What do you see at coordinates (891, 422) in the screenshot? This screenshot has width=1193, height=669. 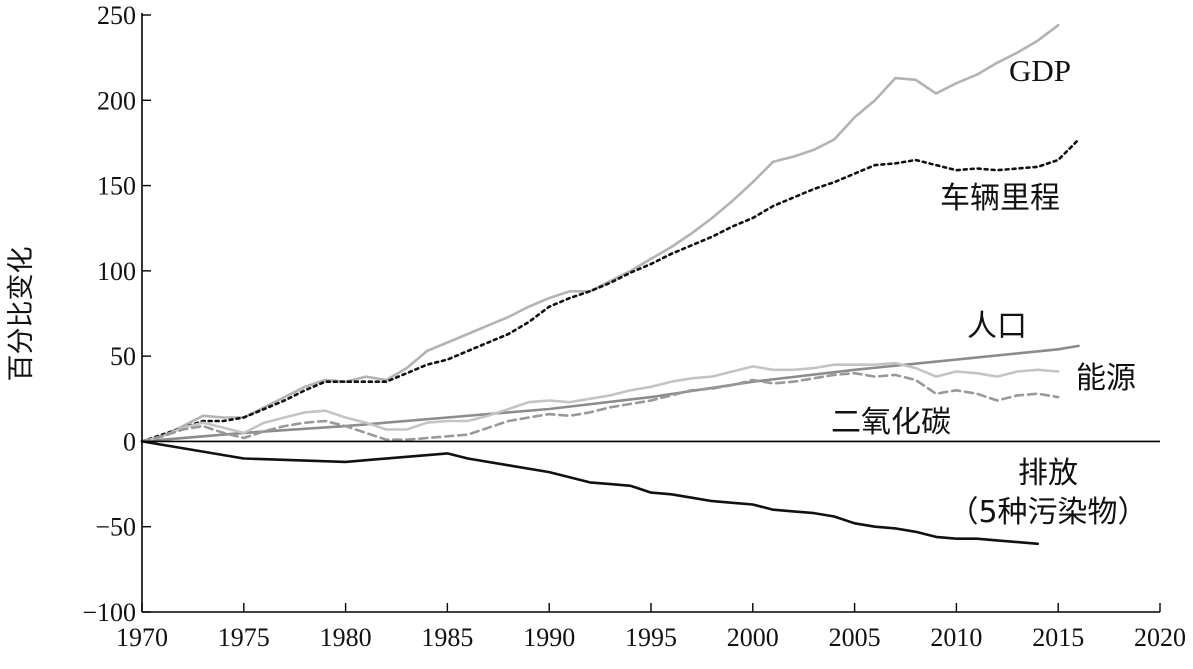 I see `series-label-4: 二氧化碳` at bounding box center [891, 422].